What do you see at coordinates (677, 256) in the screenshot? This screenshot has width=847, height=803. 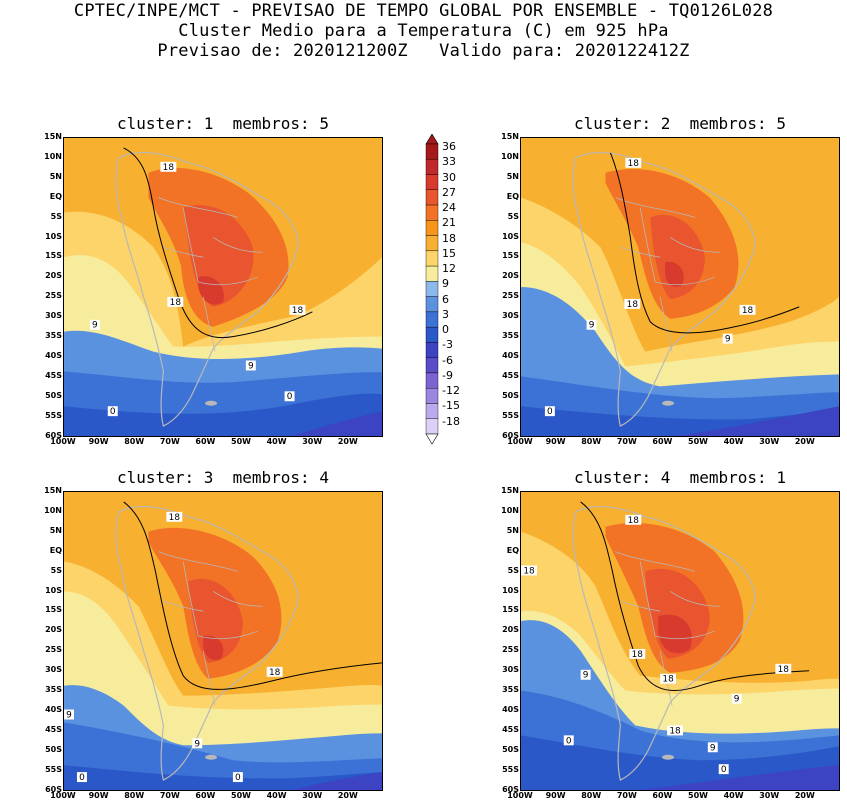 I see `hot-region` at bounding box center [677, 256].